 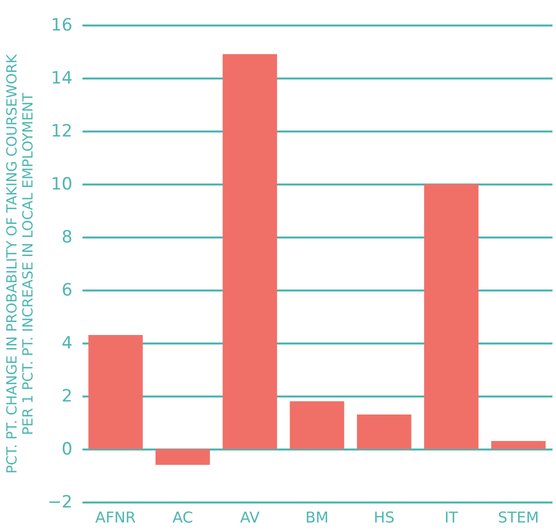 What do you see at coordinates (518, 517) in the screenshot?
I see `x-tick-label: STEM` at bounding box center [518, 517].